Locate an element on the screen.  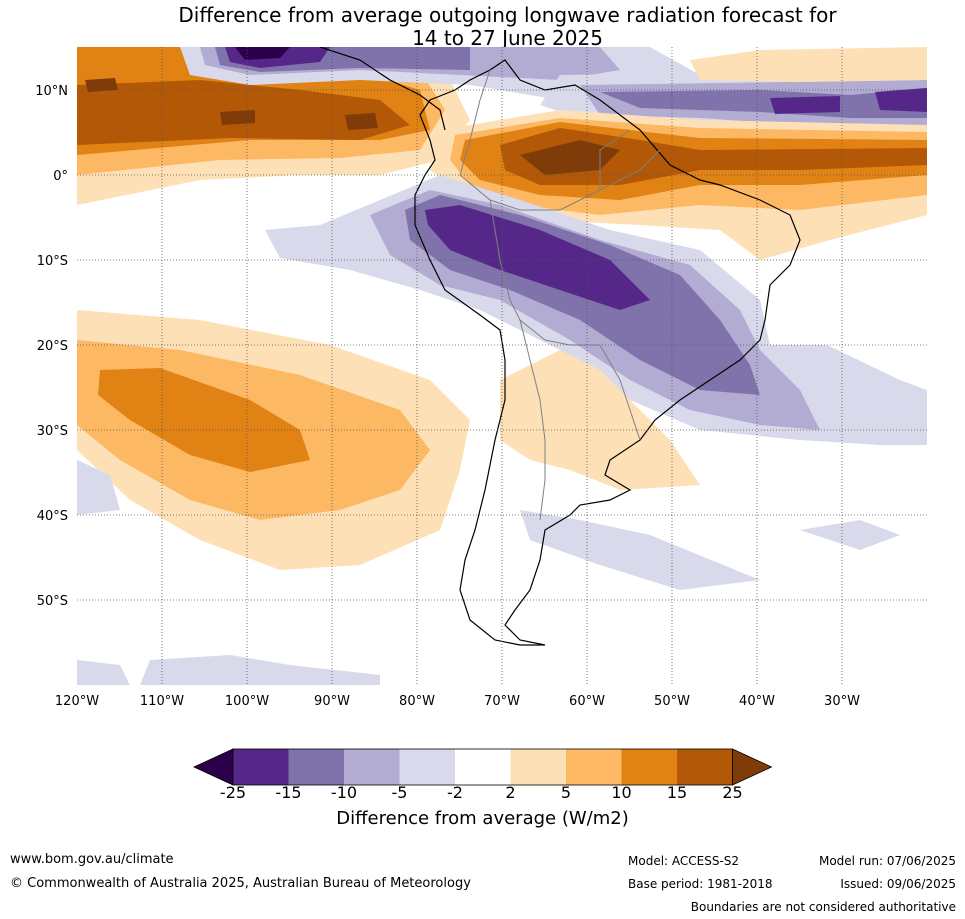
colorbar-tick-6: 2 is located at coordinates (510, 792).